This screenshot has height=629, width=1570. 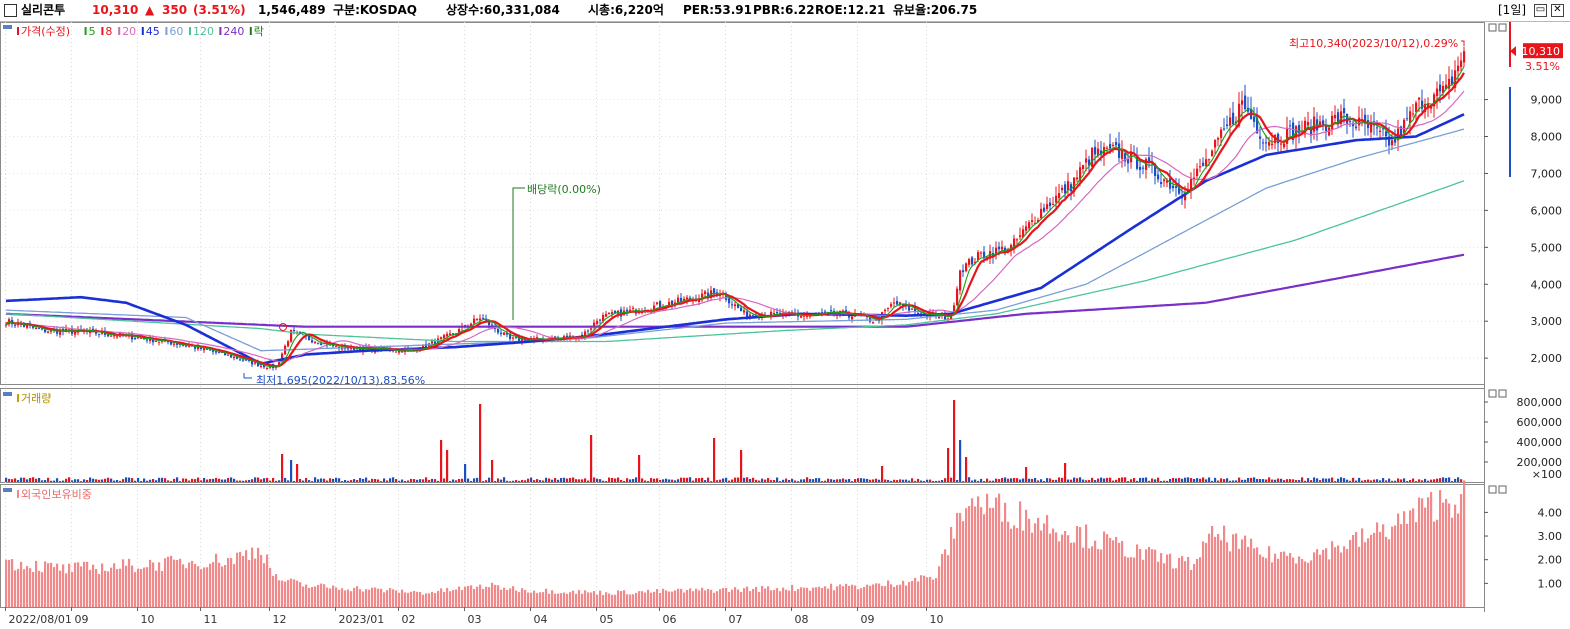 What do you see at coordinates (375, 10) in the screenshot?
I see `market-type: 구분:KOSDAQ` at bounding box center [375, 10].